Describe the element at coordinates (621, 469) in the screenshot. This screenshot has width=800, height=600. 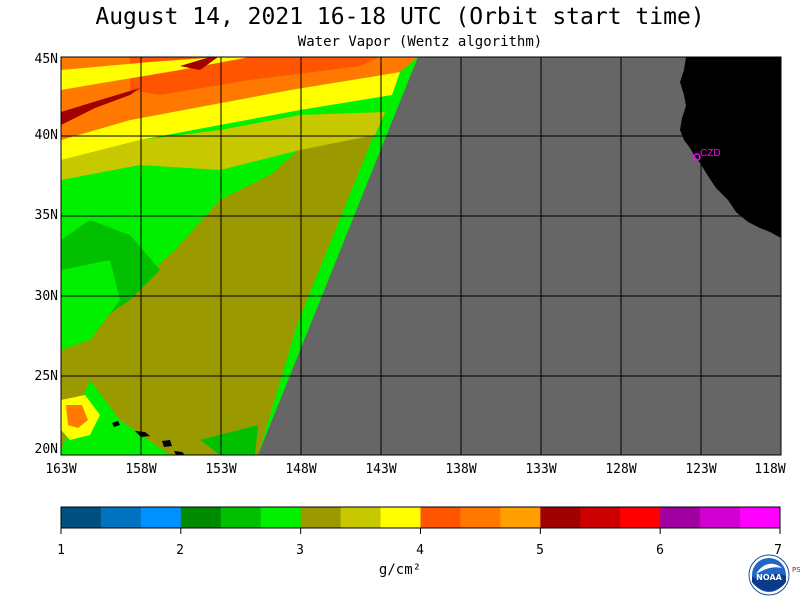
I see `lon-label-128w: 128W` at that location.